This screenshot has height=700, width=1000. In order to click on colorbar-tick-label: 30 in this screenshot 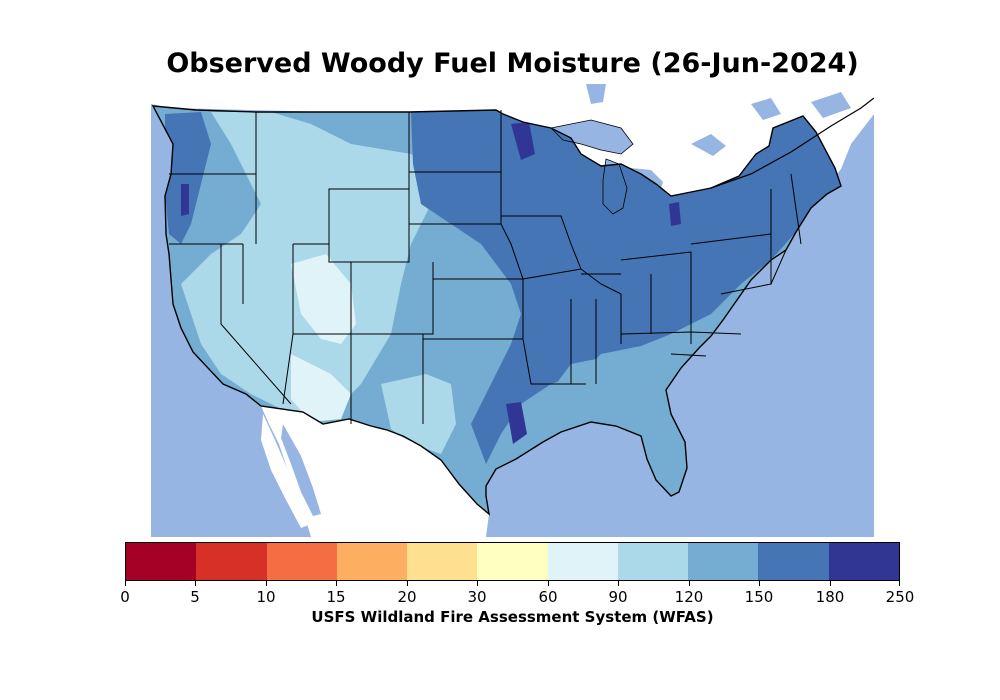, I will do `click(477, 597)`.